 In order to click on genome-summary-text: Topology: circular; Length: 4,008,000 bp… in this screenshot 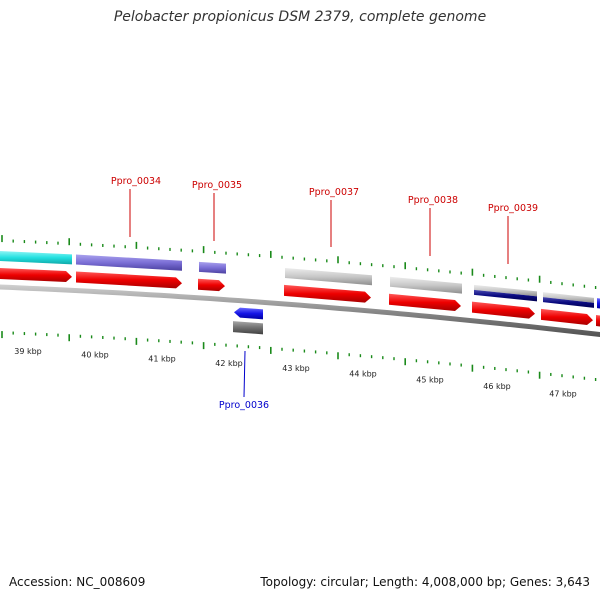, I will do `click(425, 582)`.